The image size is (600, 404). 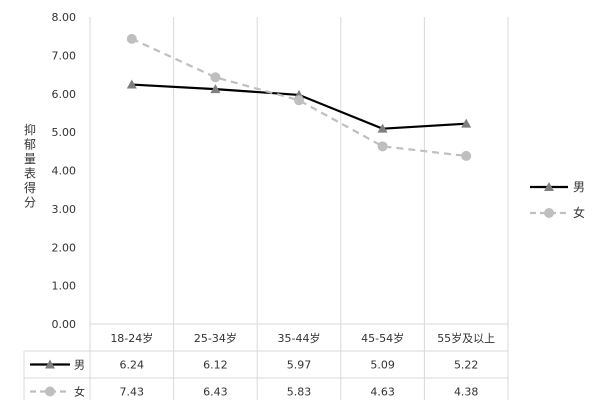 I want to click on y-tick-label: 1.00, so click(x=64, y=286).